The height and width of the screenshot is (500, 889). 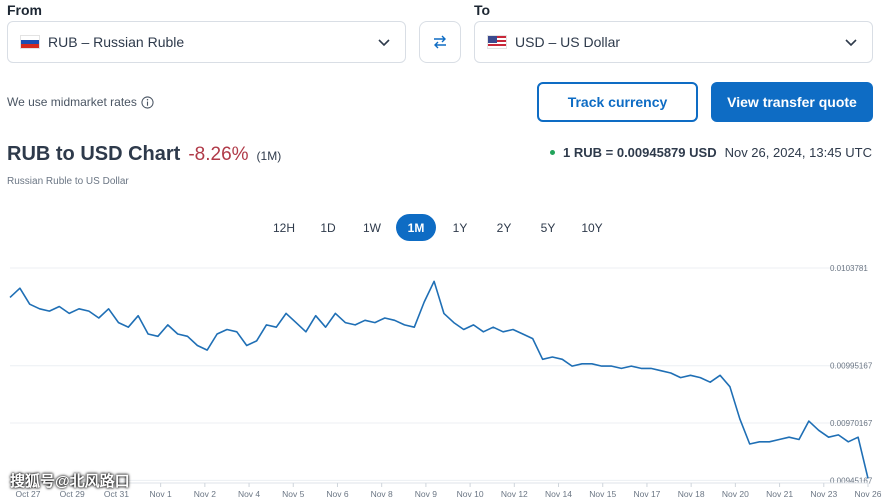 What do you see at coordinates (592, 227) in the screenshot?
I see `range-button-10y: 10Y` at bounding box center [592, 227].